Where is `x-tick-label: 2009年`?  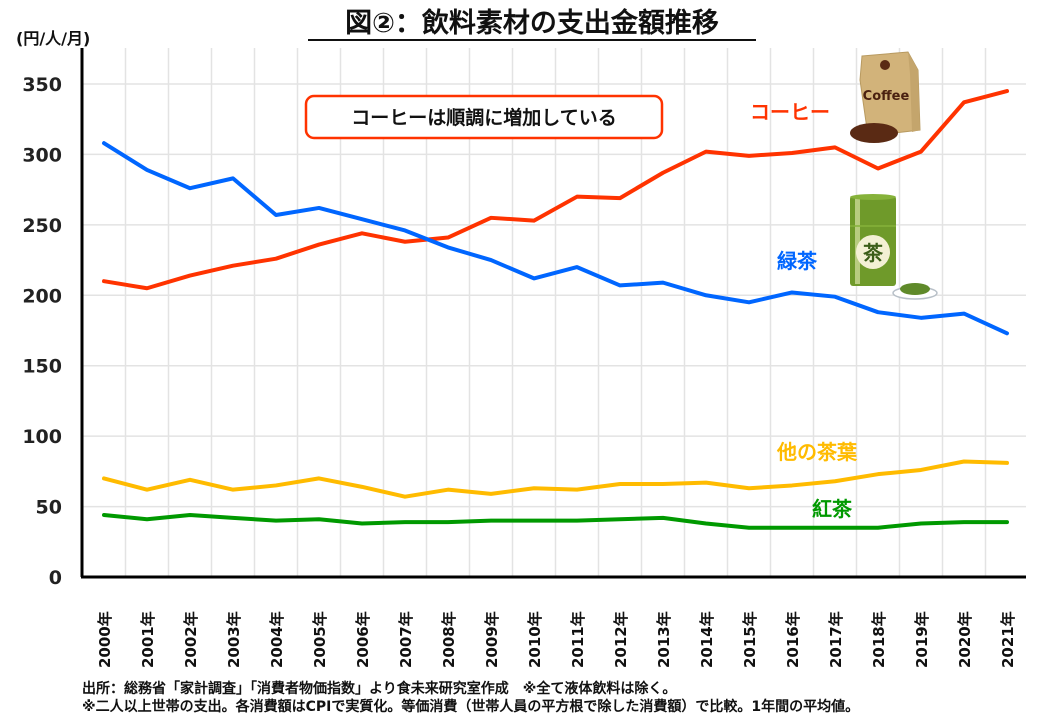
x-tick-label: 2009年 is located at coordinates (492, 639).